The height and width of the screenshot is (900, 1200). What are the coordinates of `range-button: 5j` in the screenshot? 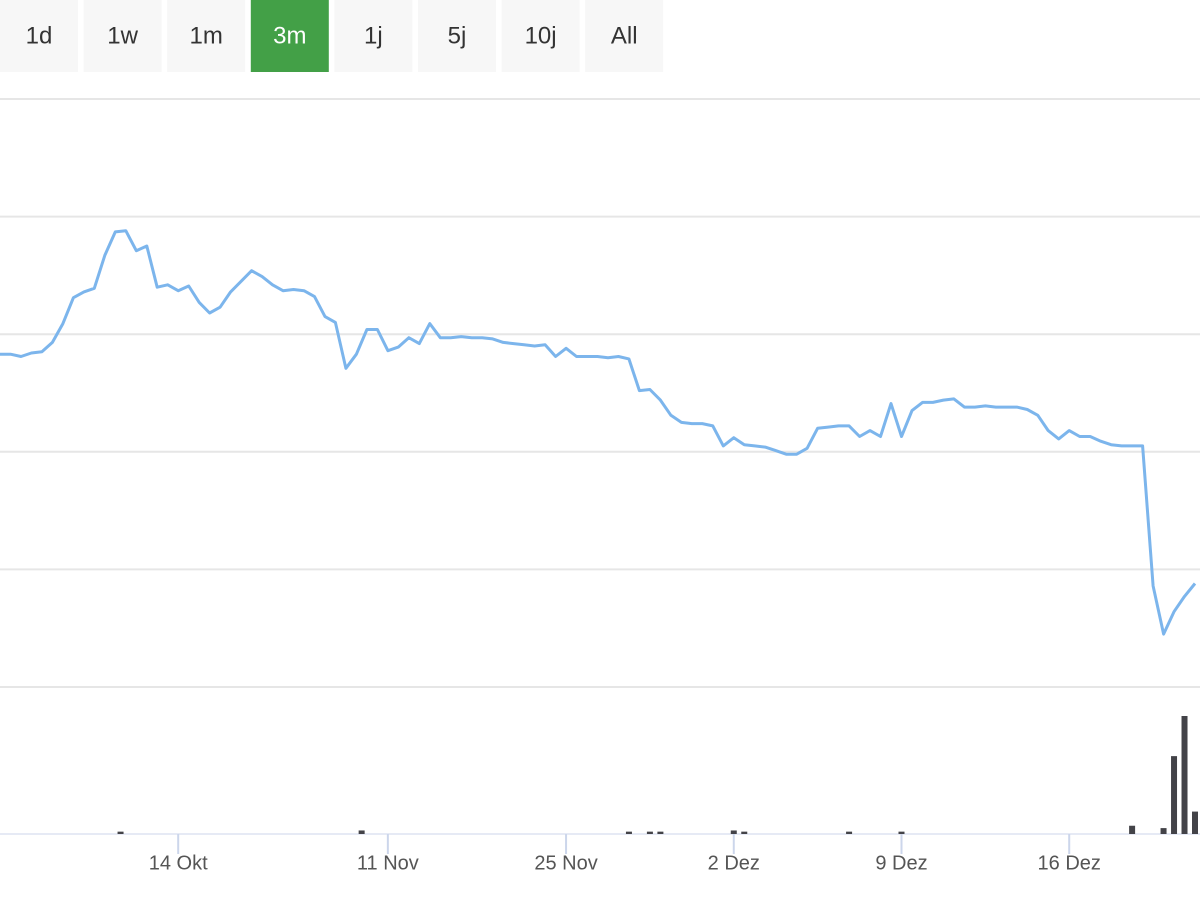 It's located at (457, 36).